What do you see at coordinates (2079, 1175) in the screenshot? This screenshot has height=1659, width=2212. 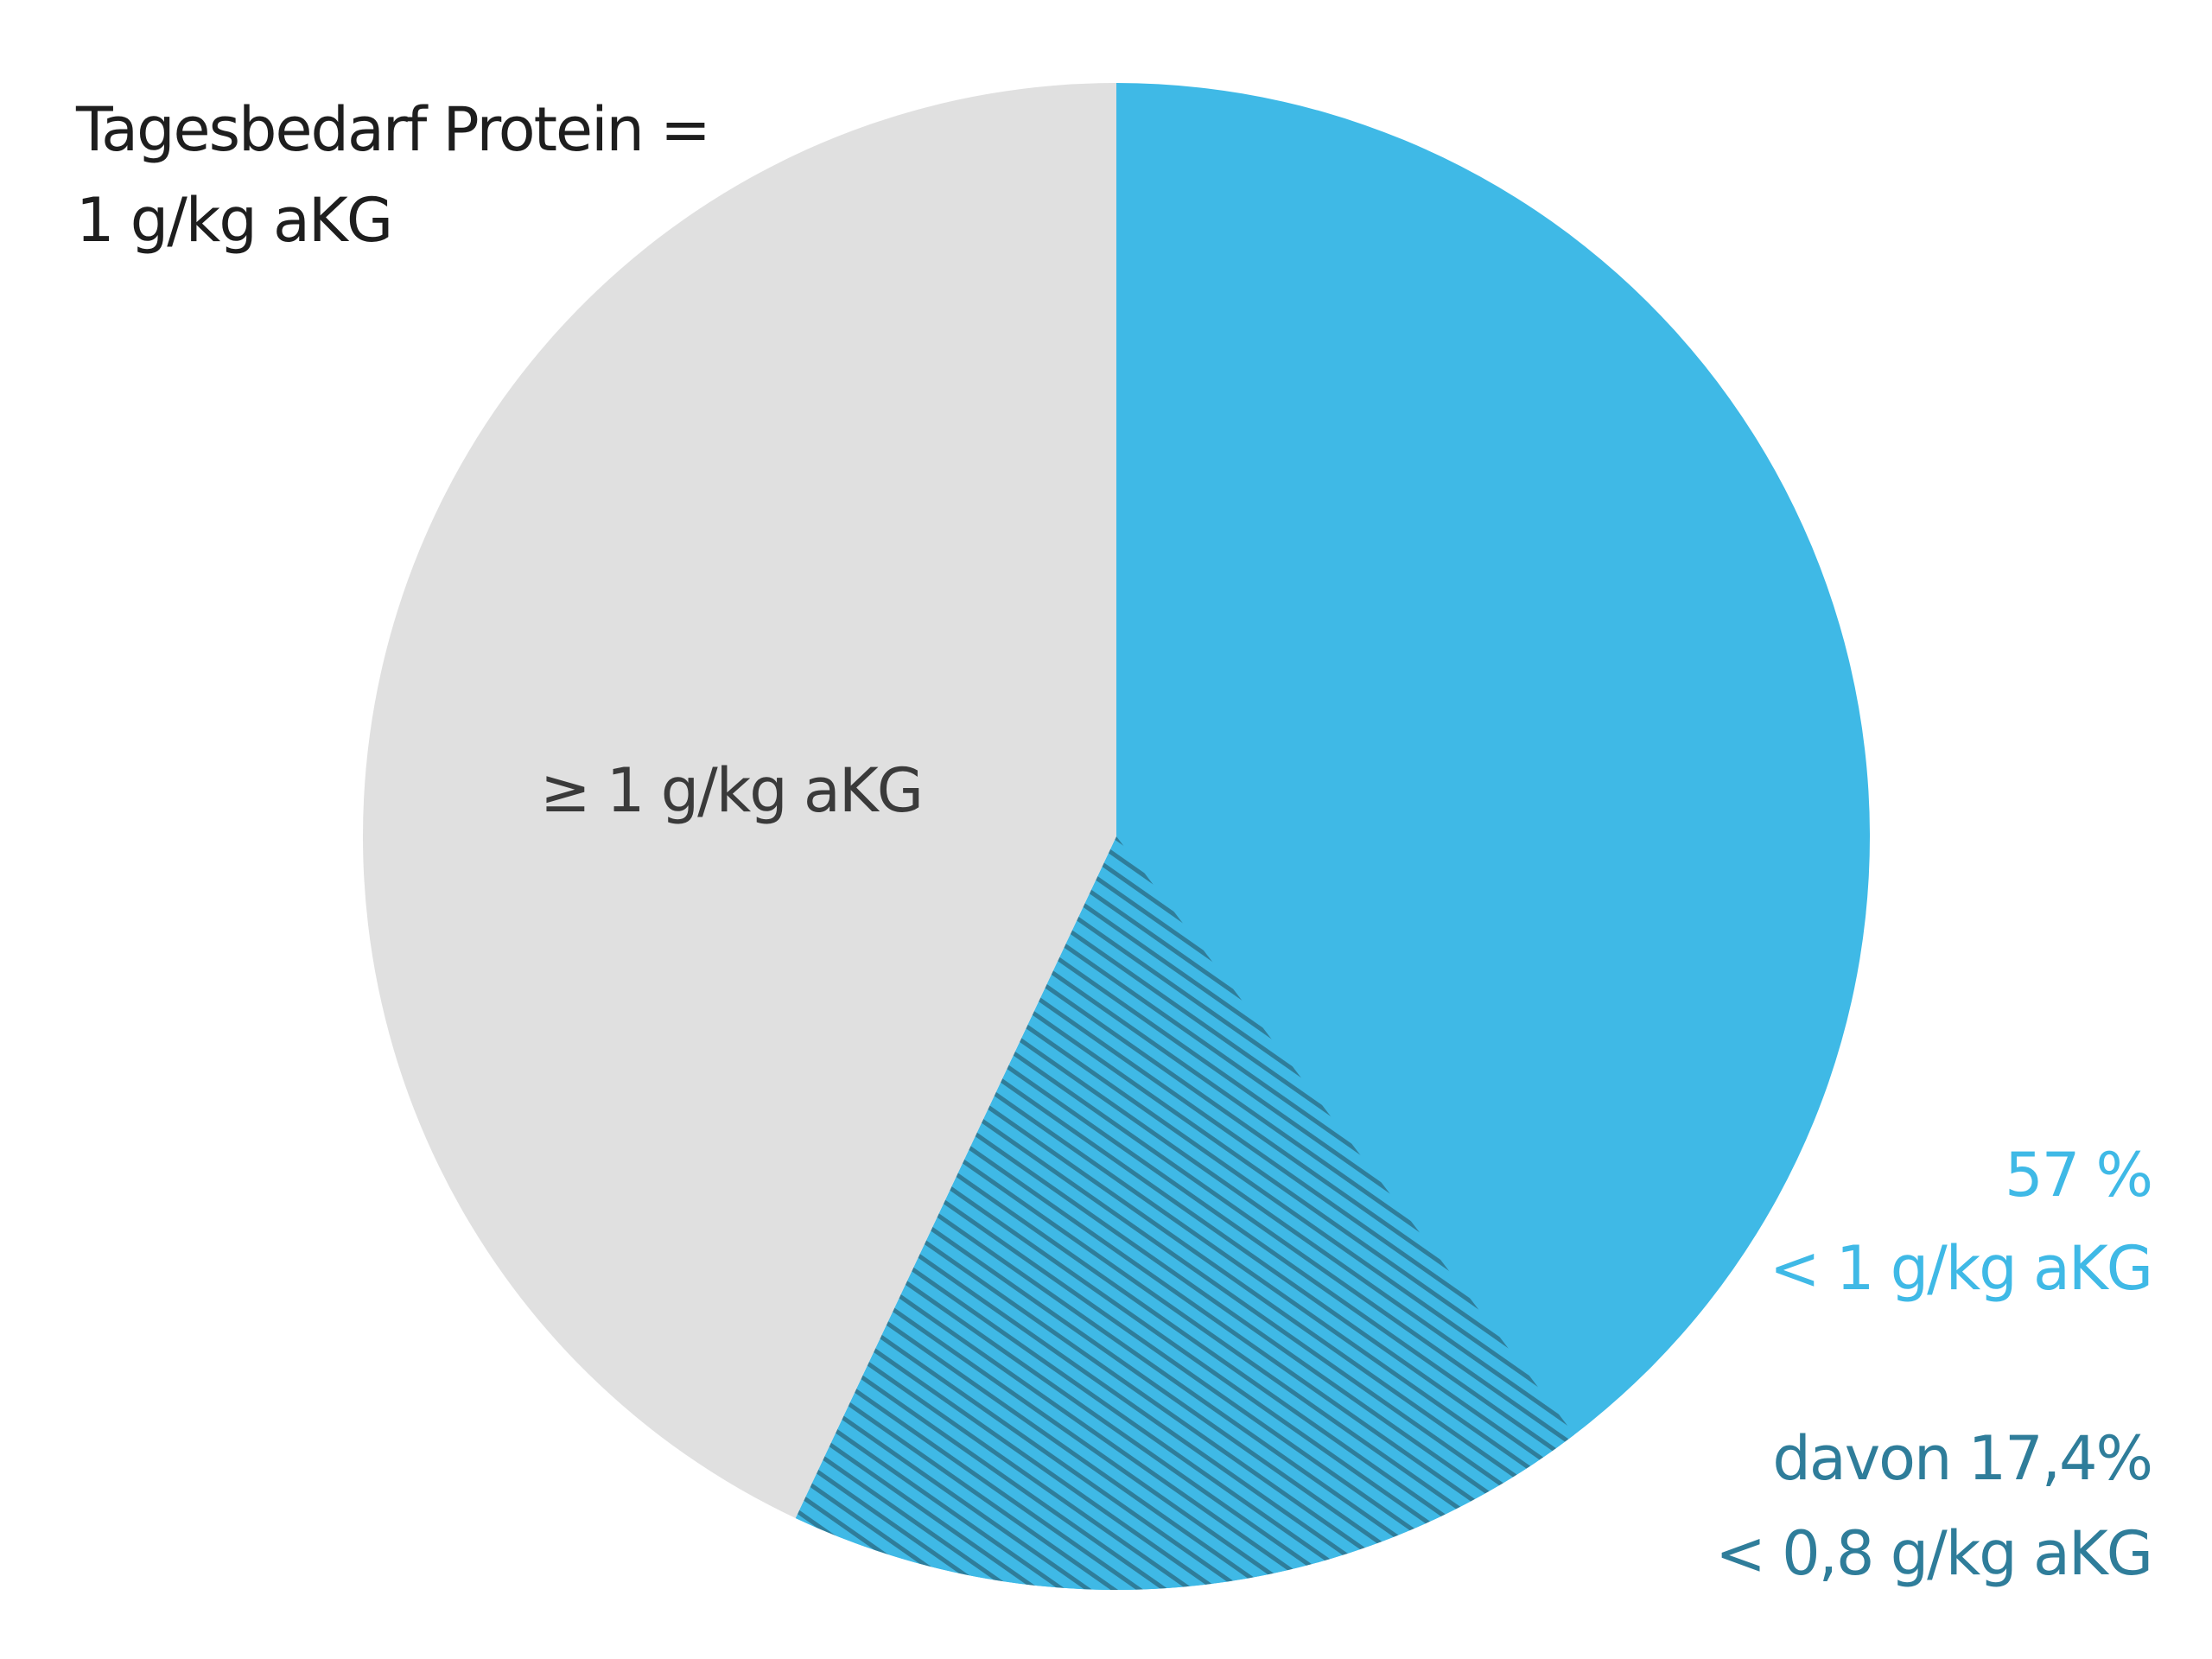 I see `slice-label-percent: 57 %` at bounding box center [2079, 1175].